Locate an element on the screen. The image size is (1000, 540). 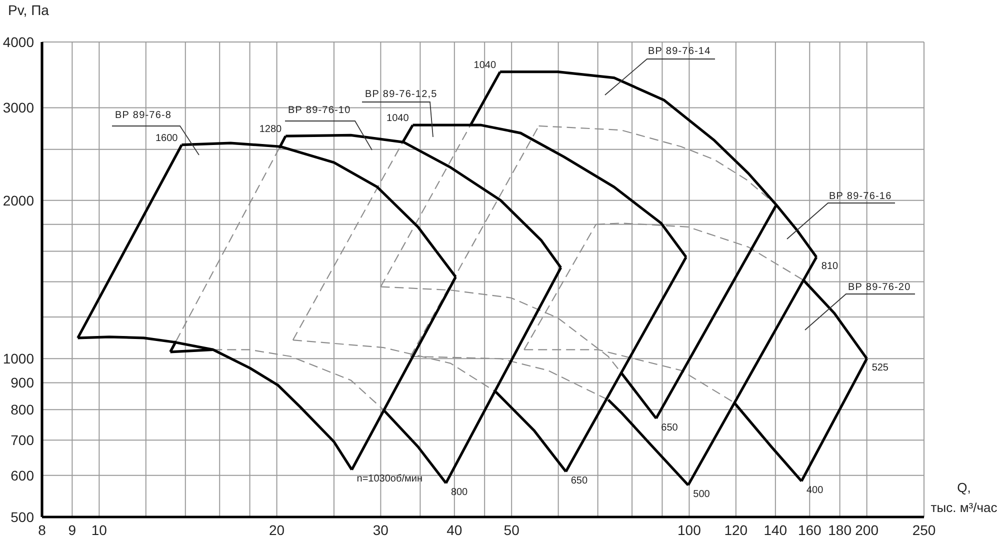
annotation: ВР 89-76-16 is located at coordinates (860, 196).